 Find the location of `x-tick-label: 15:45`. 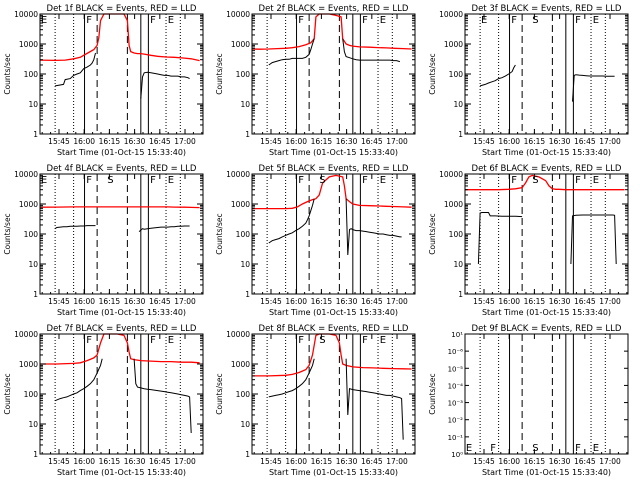

x-tick-label: 15:45 is located at coordinates (484, 141).